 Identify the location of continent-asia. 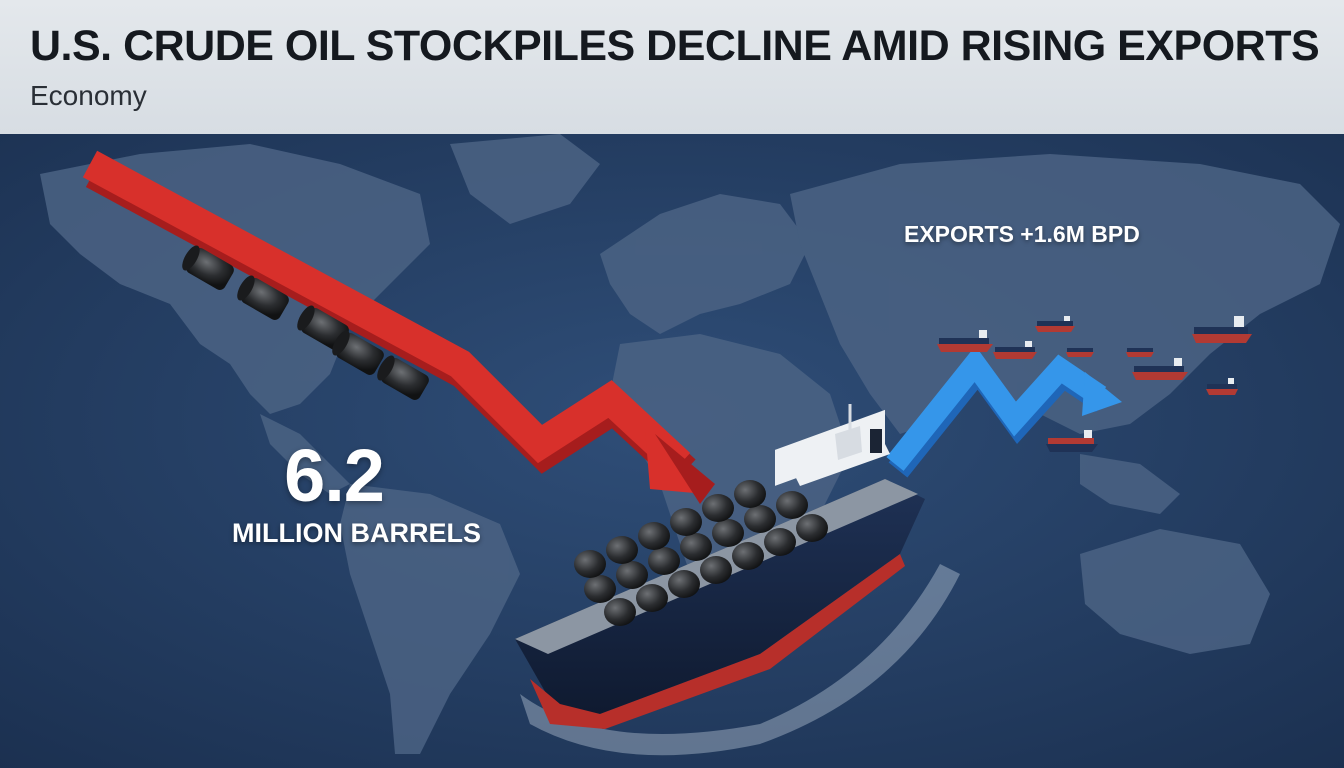
(1065, 294).